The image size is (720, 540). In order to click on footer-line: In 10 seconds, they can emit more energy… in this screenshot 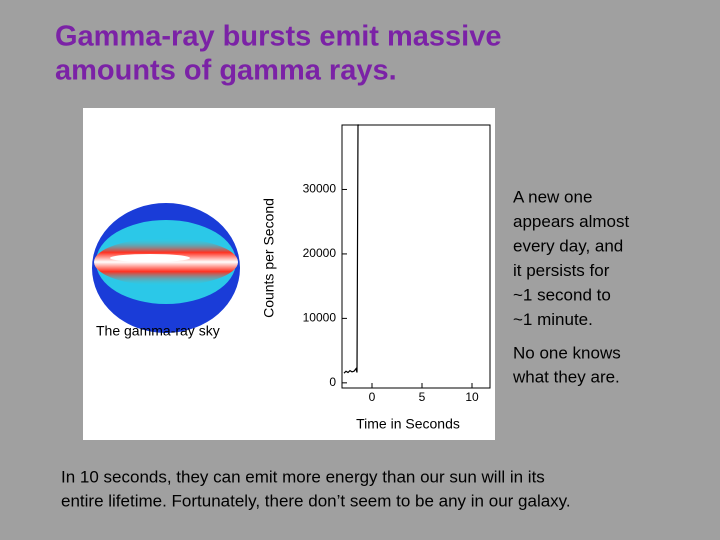, I will do `click(303, 476)`.